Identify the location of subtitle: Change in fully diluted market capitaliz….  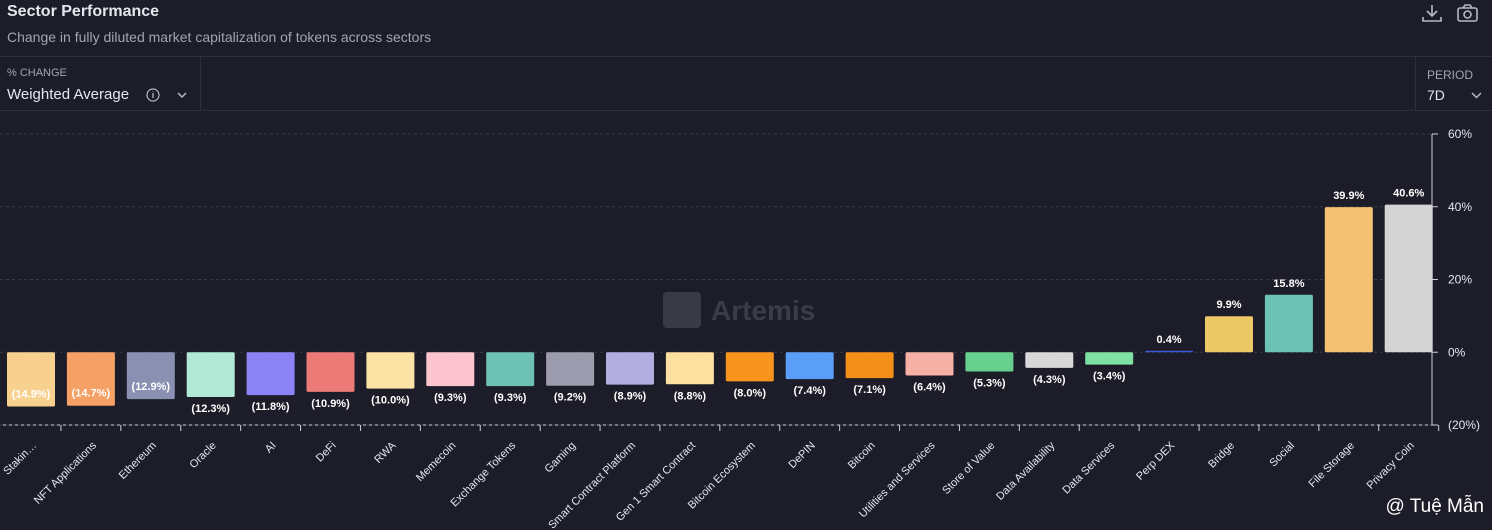
(219, 37).